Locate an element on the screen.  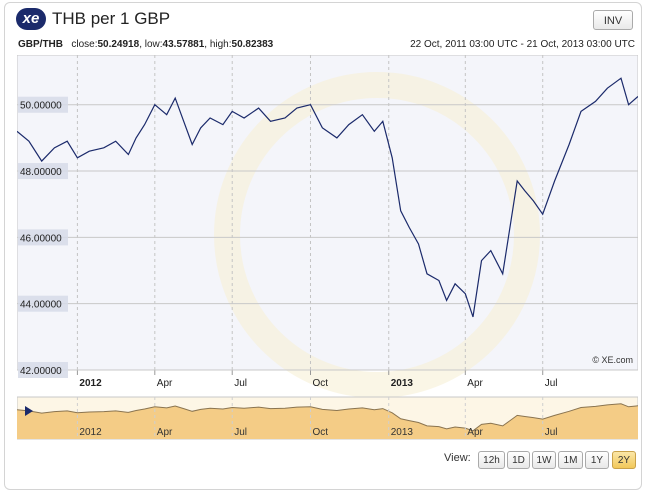
copyright-annotation: © XE.com is located at coordinates (612, 360).